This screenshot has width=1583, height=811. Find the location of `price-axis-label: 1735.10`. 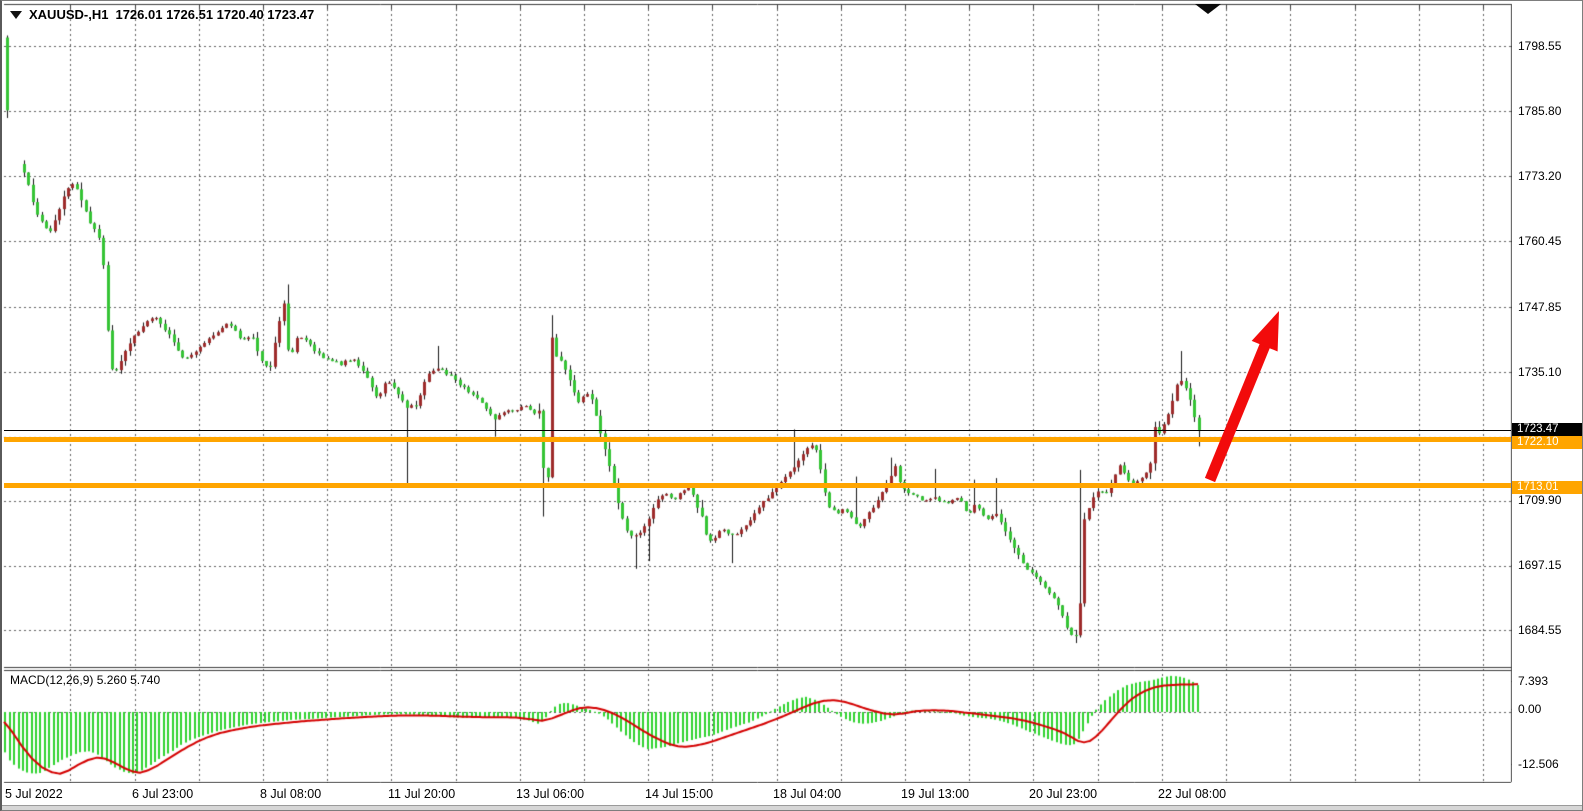

price-axis-label: 1735.10 is located at coordinates (1540, 372).